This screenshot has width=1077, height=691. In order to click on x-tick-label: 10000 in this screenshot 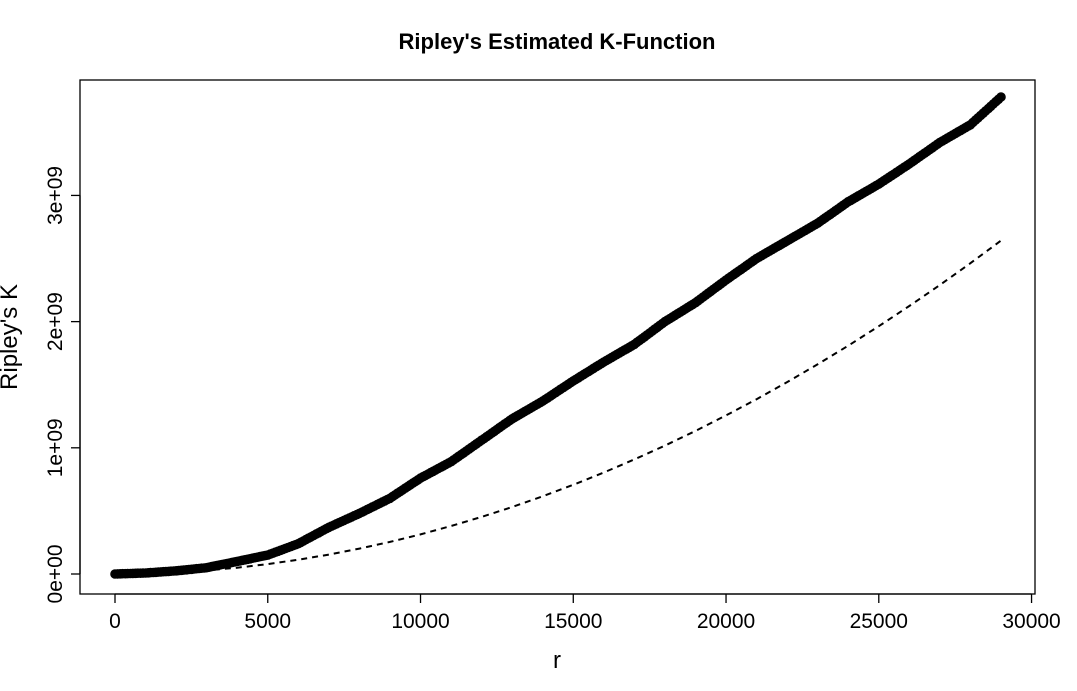, I will do `click(420, 621)`.